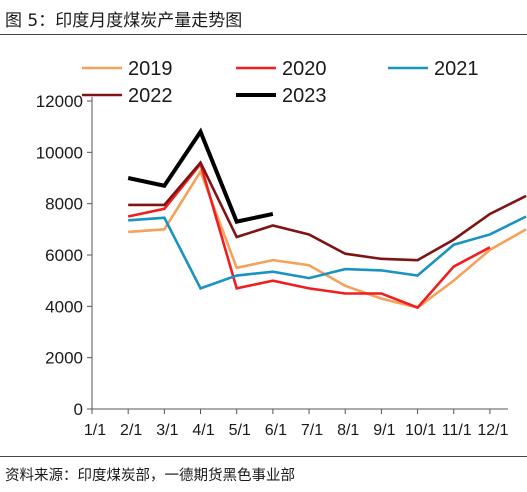 This screenshot has height=492, width=527. What do you see at coordinates (312, 430) in the screenshot?
I see `x-tick-label: 7/1` at bounding box center [312, 430].